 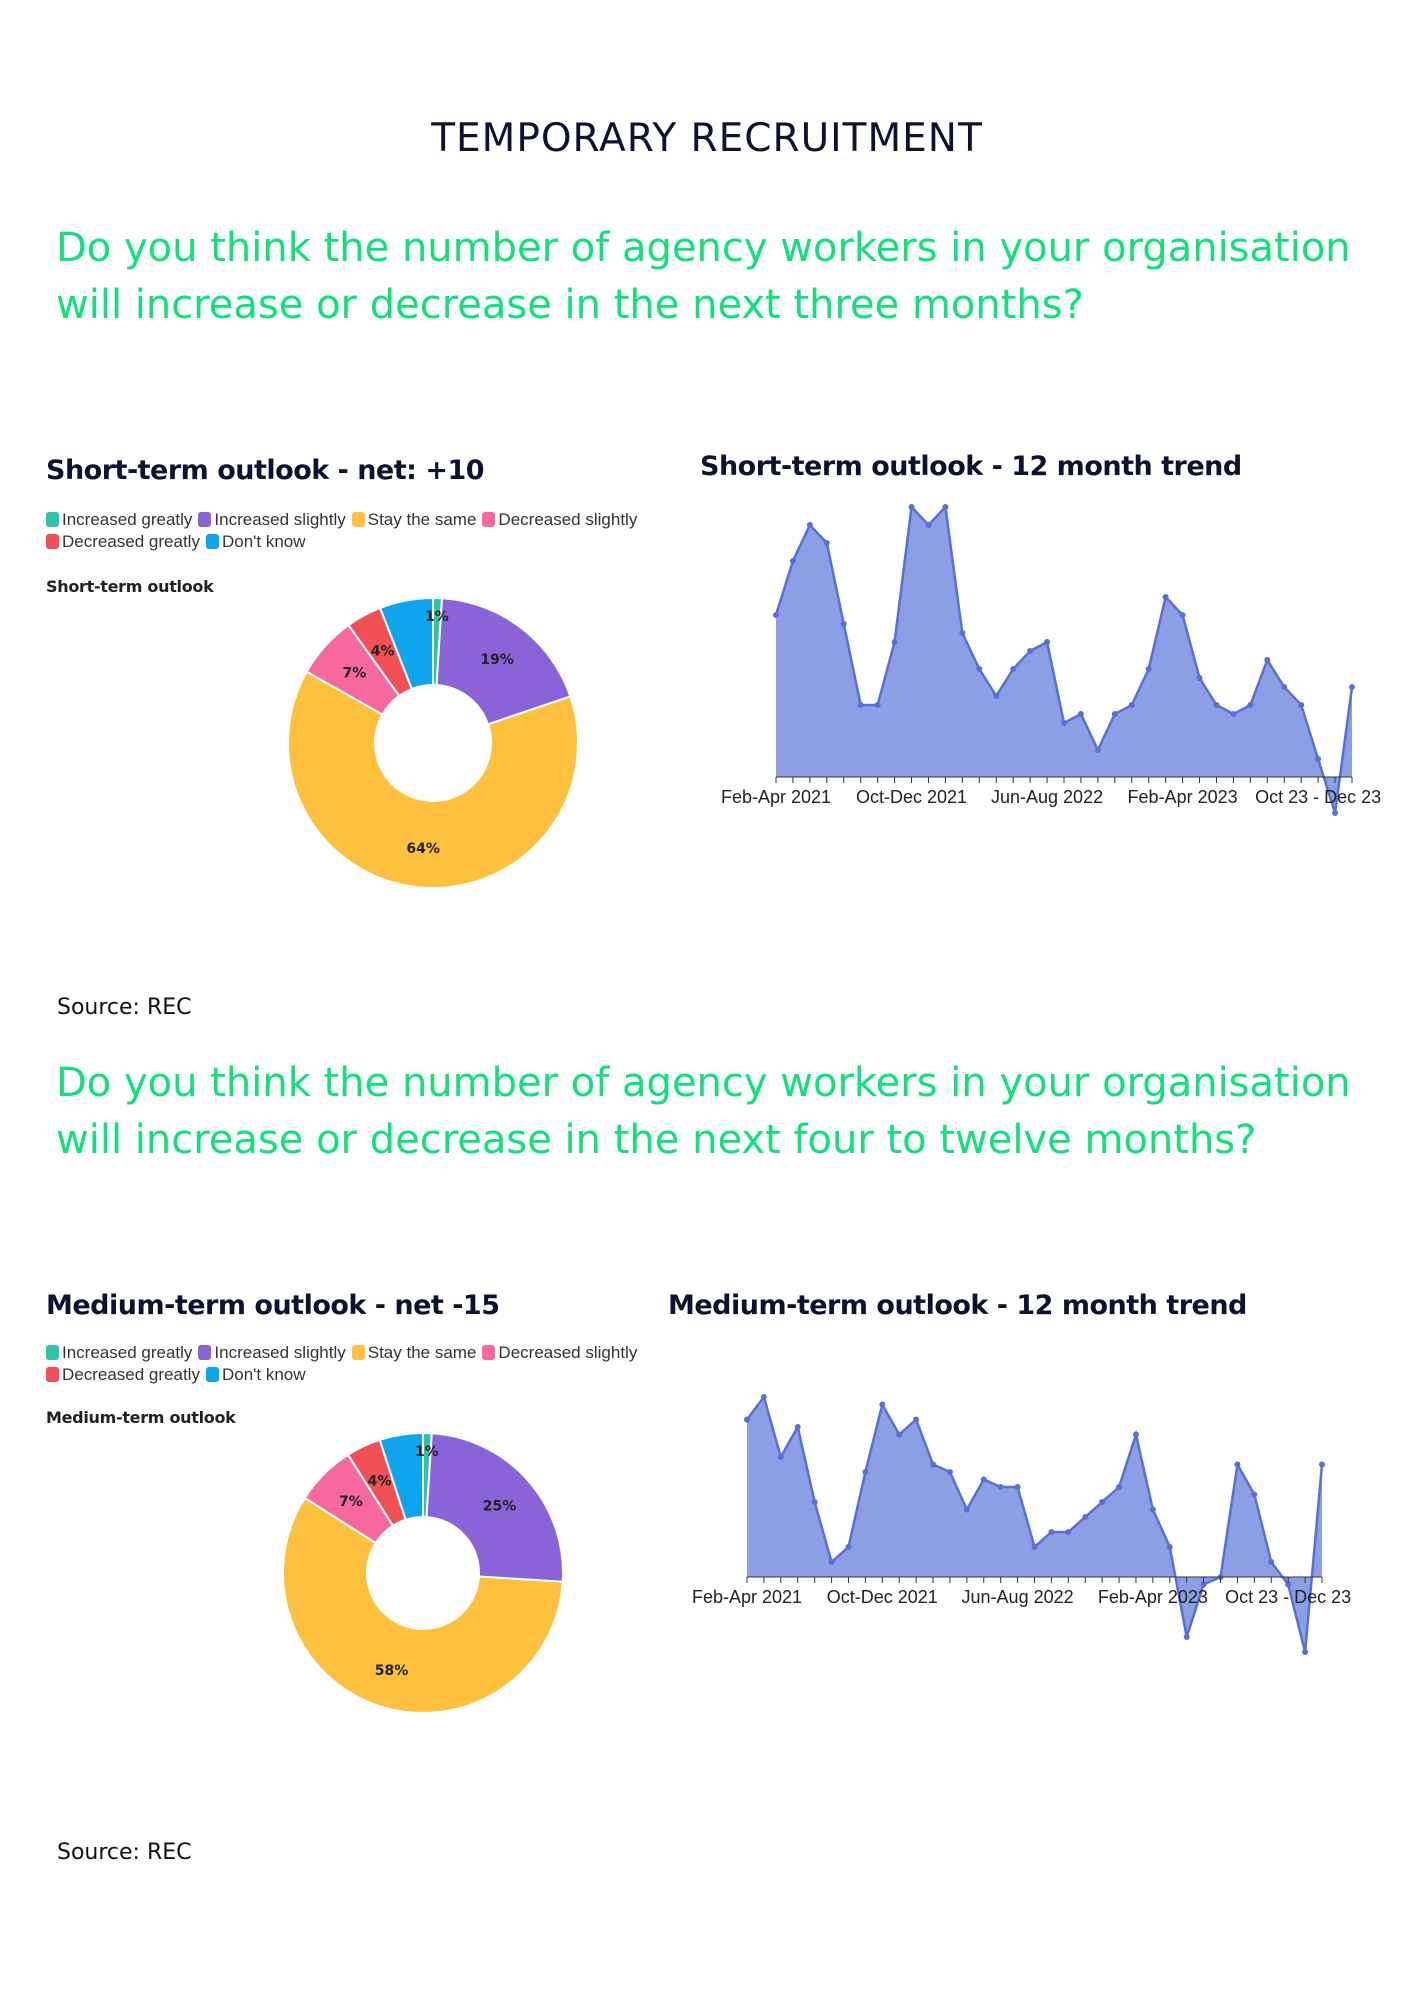 I want to click on x-tick-label: Jun-Aug 2022, so click(x=1018, y=1597).